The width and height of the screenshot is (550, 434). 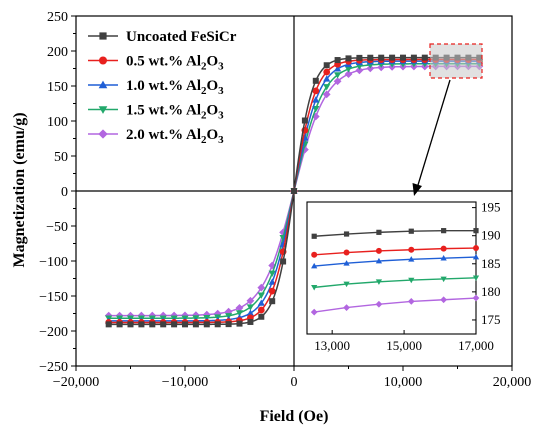 What do you see at coordinates (447, 119) in the screenshot?
I see `zoom-annotation` at bounding box center [447, 119].